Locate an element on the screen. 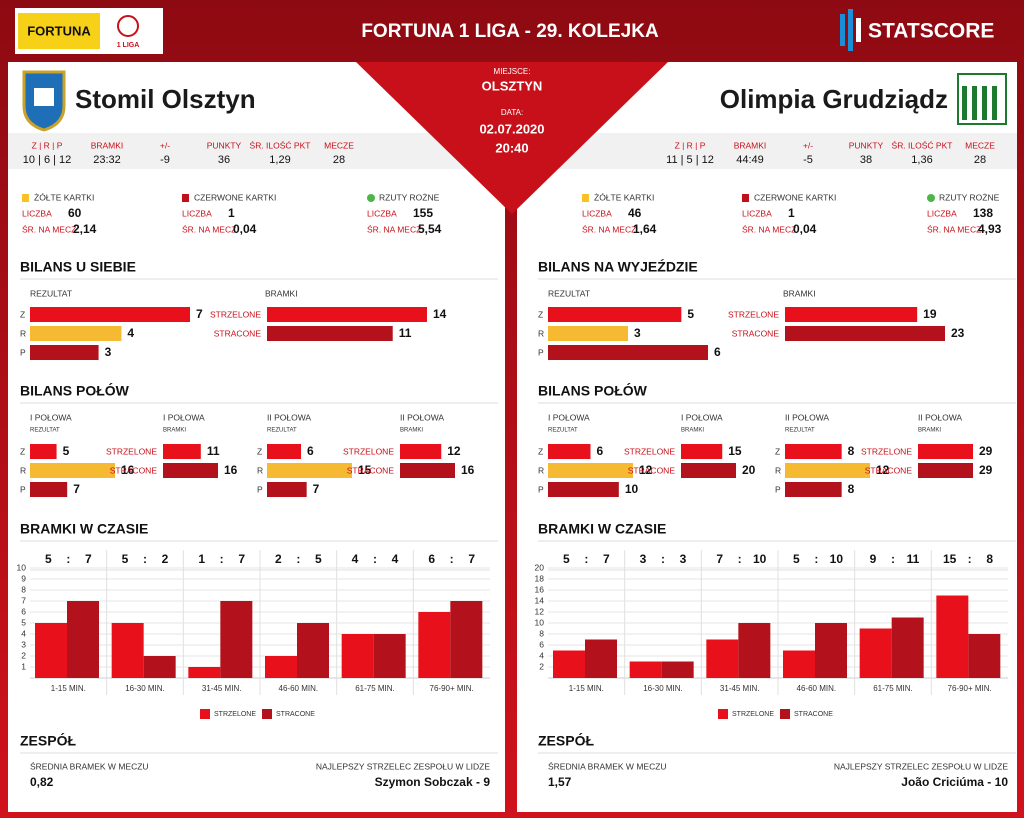 The width and height of the screenshot is (1024, 818). card-per-match: 0,04 is located at coordinates (805, 229).